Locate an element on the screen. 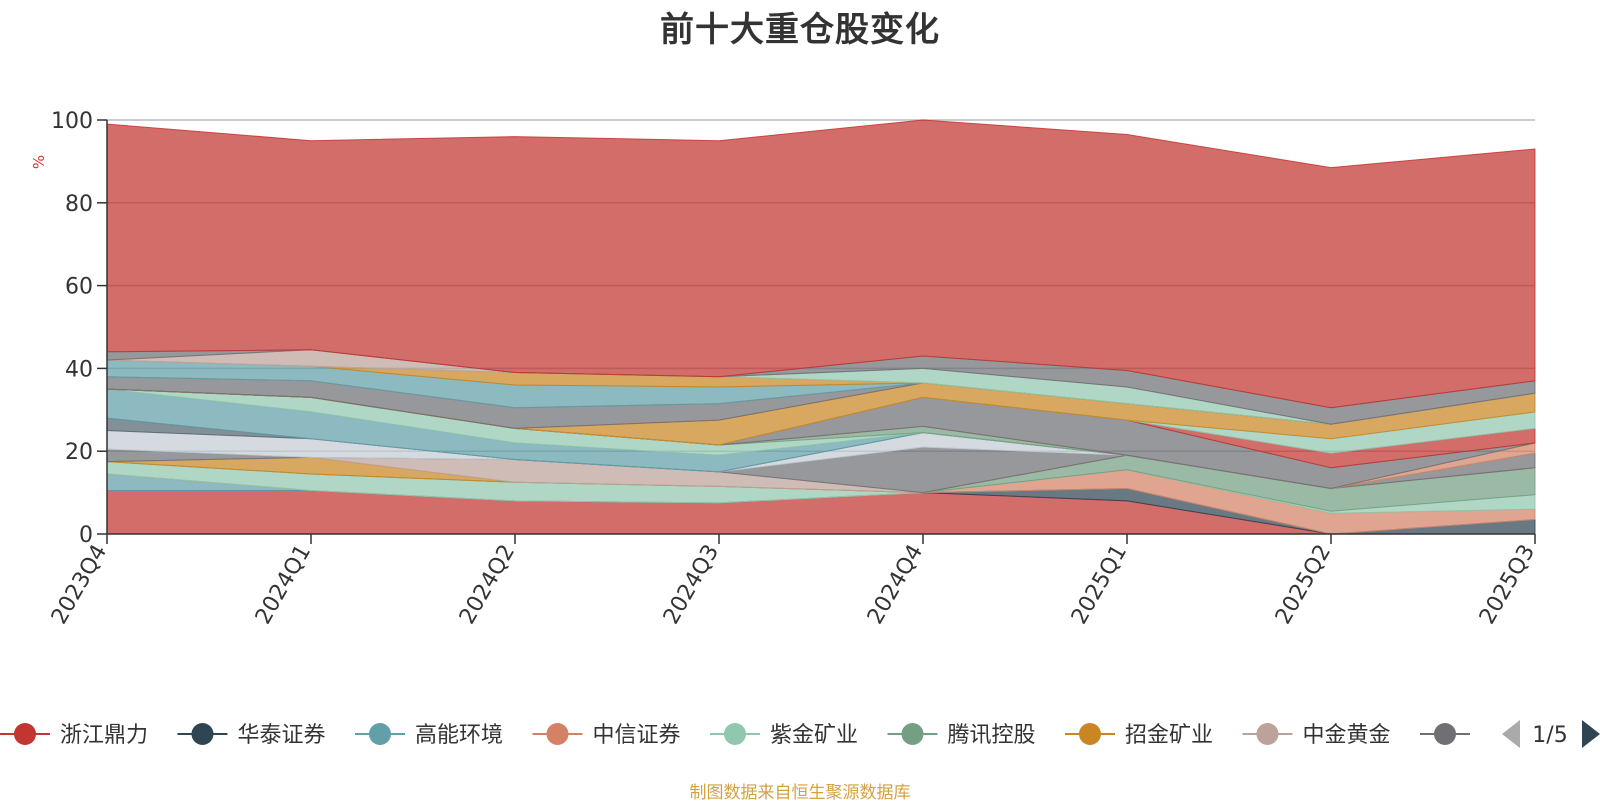 The width and height of the screenshot is (1600, 803). legend-prev-icon is located at coordinates (1511, 734).